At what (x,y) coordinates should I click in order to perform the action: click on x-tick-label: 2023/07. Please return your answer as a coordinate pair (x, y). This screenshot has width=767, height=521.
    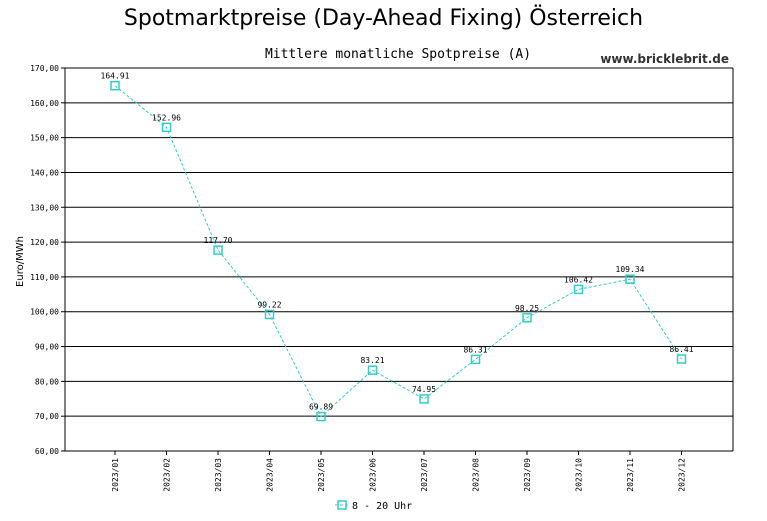
    Looking at the image, I should click on (424, 475).